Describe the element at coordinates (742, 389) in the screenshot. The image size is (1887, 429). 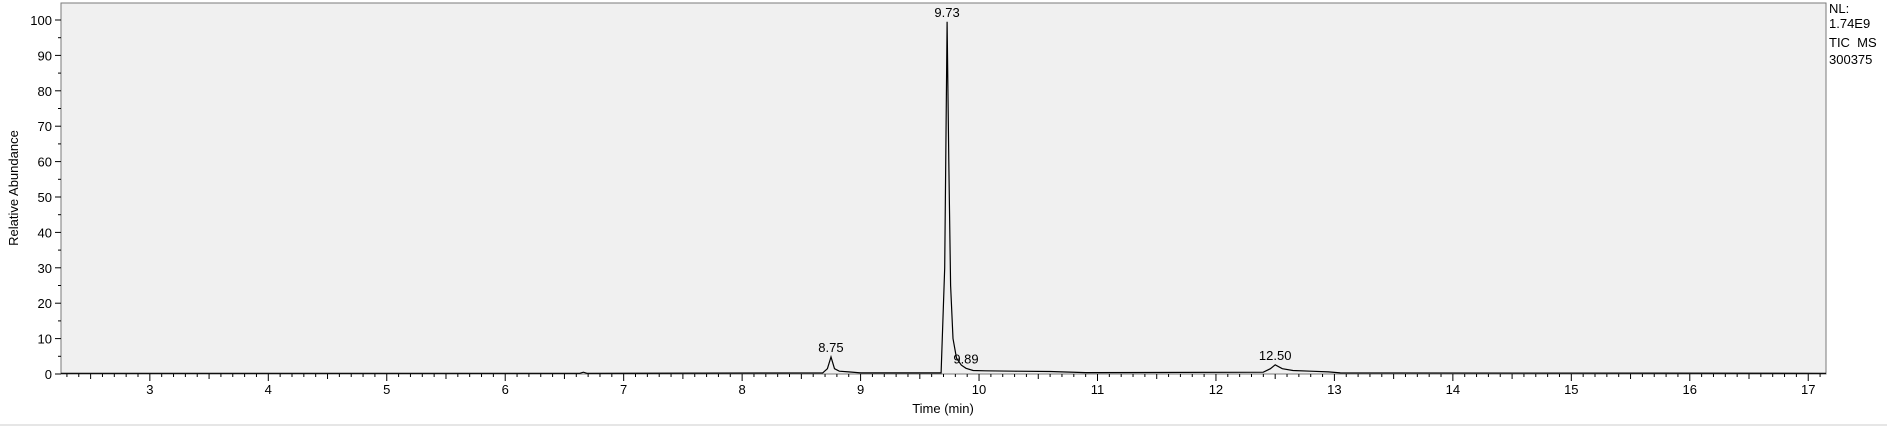
I see `x-tick-label: 8` at that location.